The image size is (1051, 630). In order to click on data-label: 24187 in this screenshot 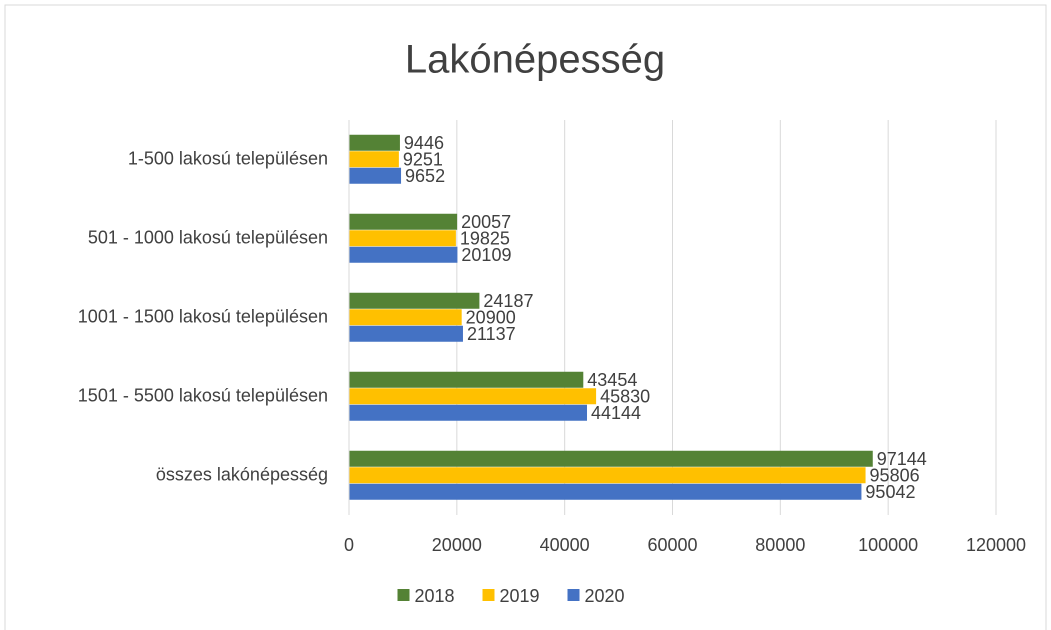, I will do `click(508, 301)`.